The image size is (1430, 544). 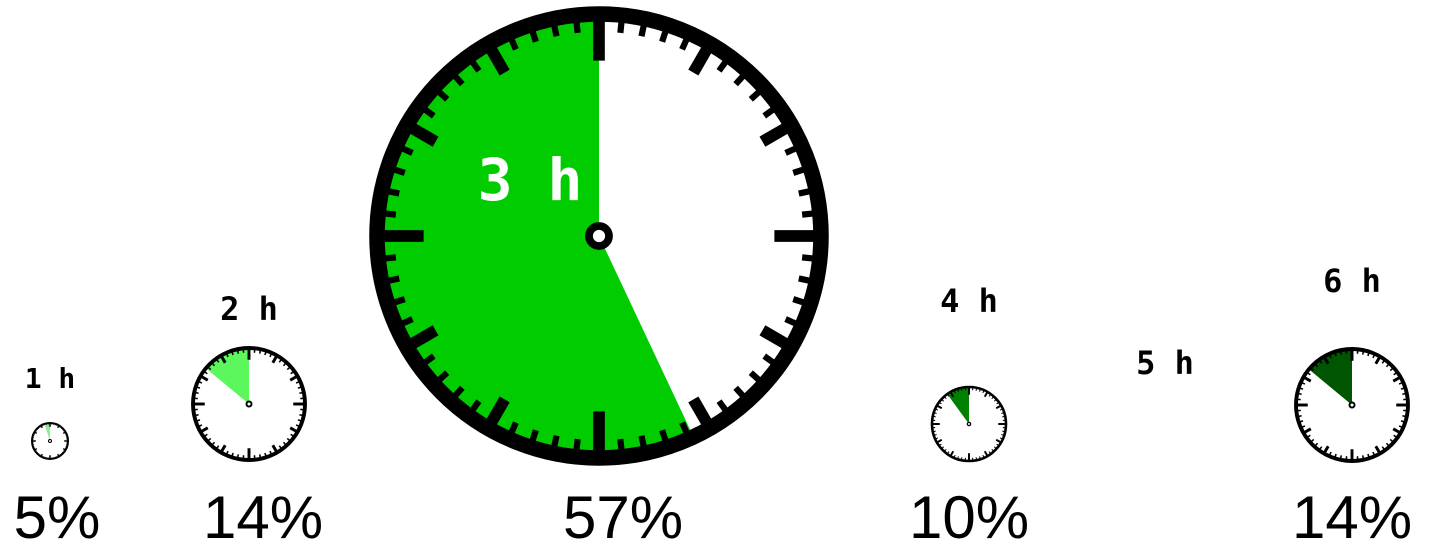 I want to click on hour-label: 3 h, so click(x=530, y=180).